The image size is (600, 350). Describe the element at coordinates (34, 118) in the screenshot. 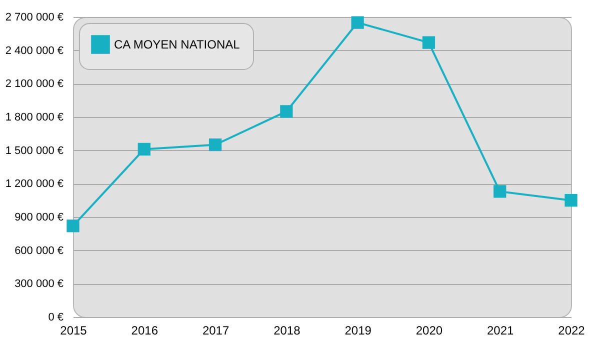

I see `y-tick-label: 1 800 000 €` at that location.